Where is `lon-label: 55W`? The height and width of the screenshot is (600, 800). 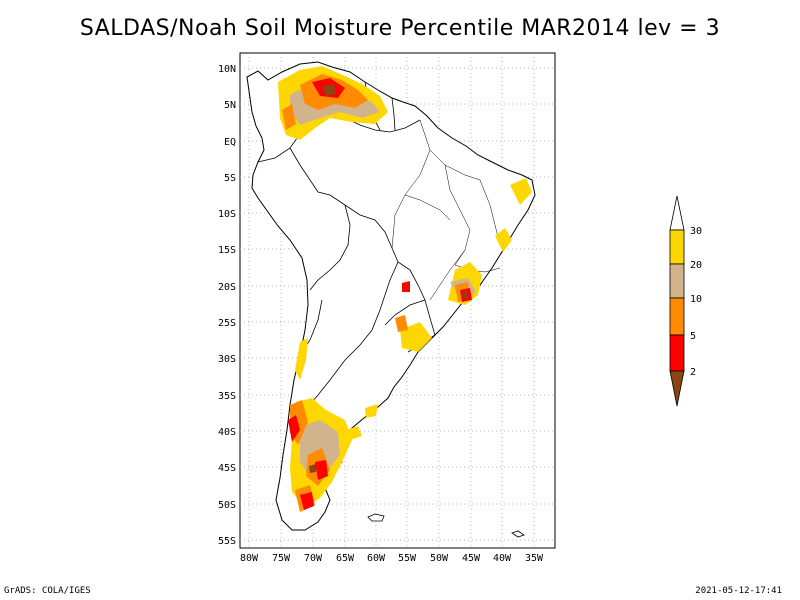
lon-label: 55W is located at coordinates (407, 558).